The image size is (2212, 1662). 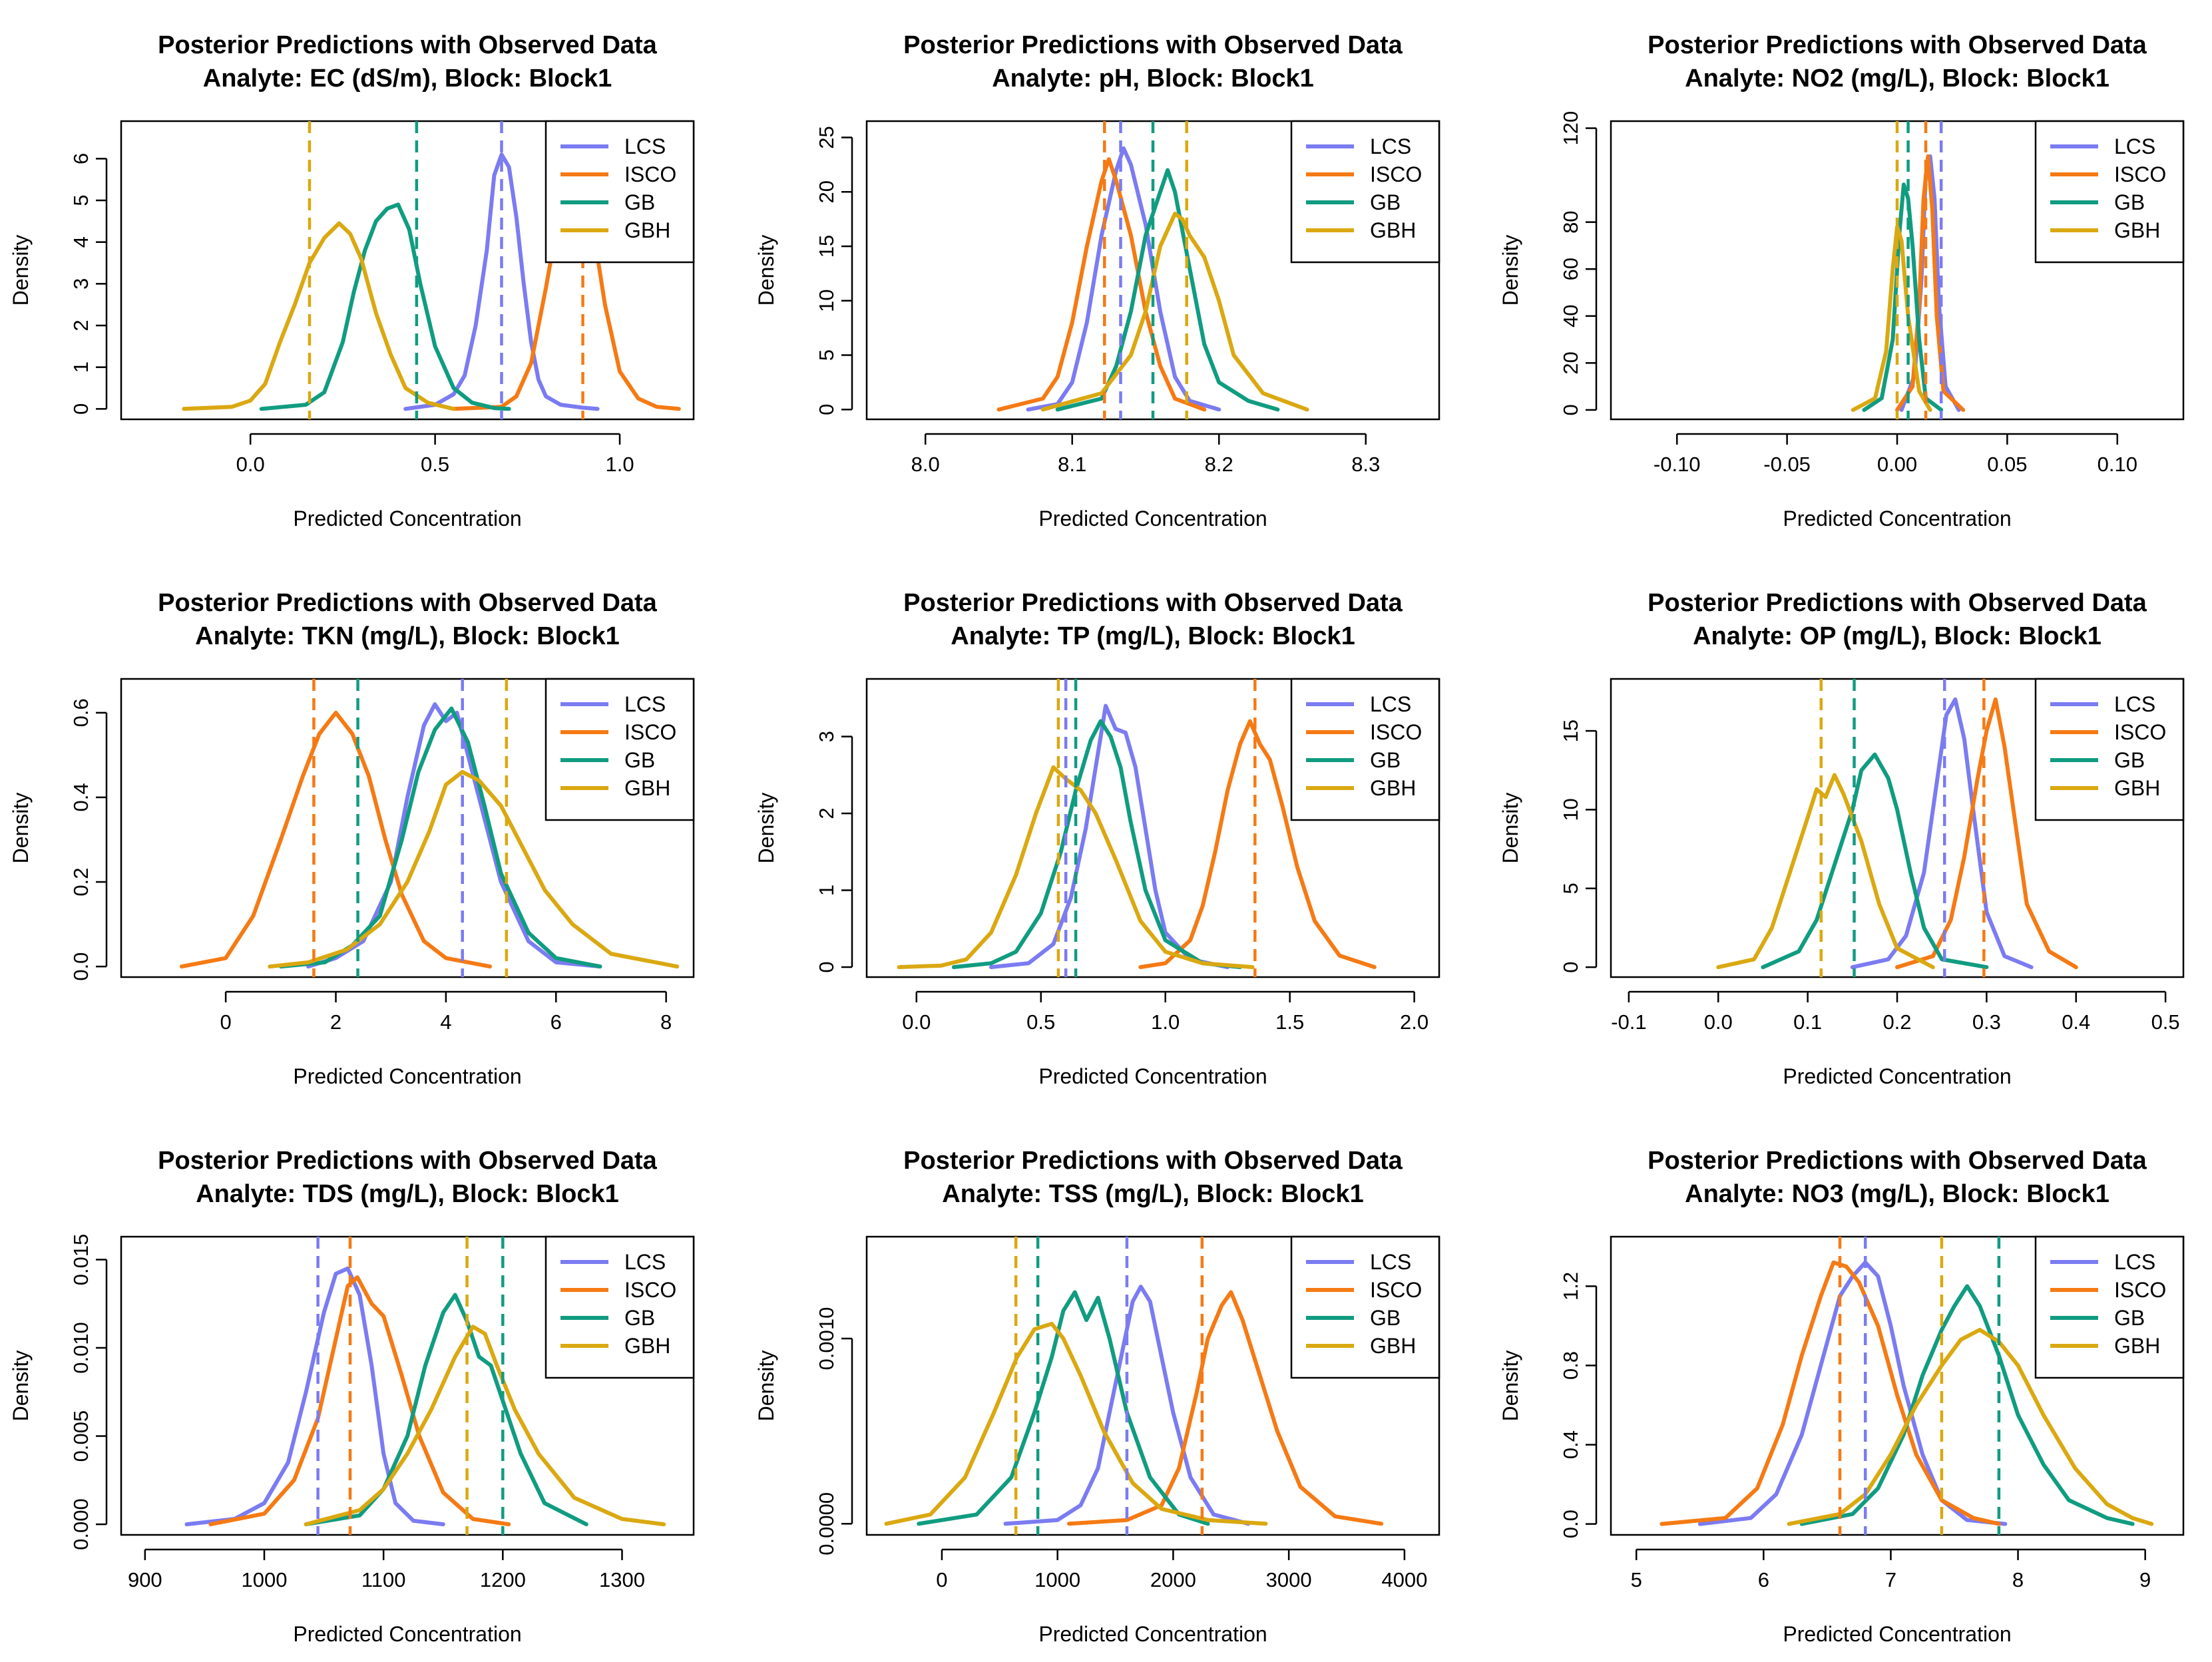 I want to click on y-tick-label: 1.2, so click(x=1571, y=1286).